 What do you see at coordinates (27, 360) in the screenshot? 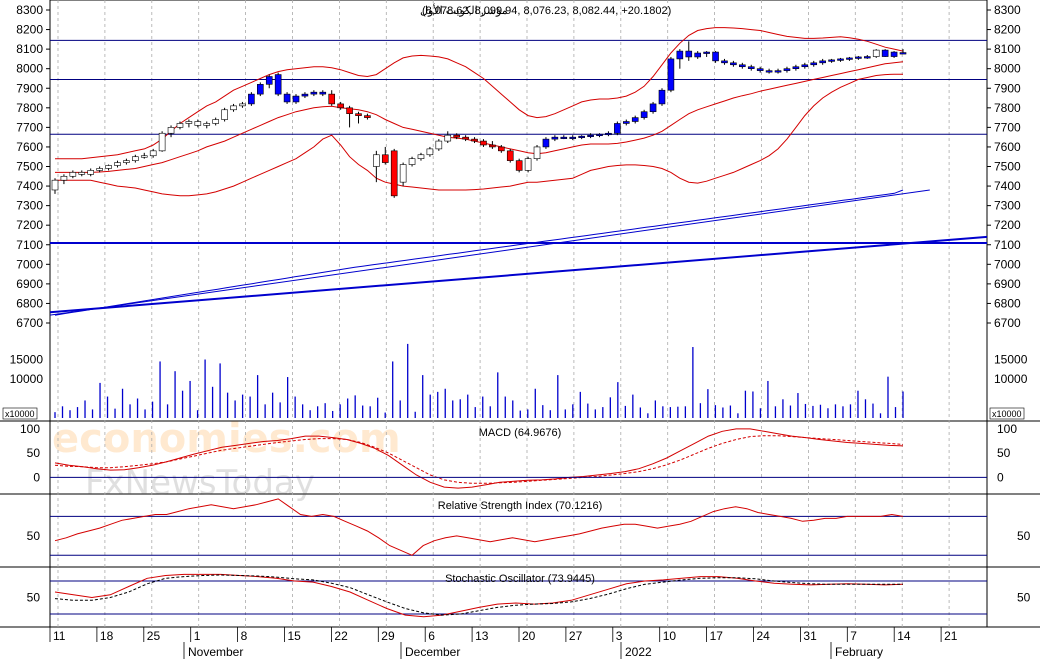
I see `volume-tick-left: 15000` at bounding box center [27, 360].